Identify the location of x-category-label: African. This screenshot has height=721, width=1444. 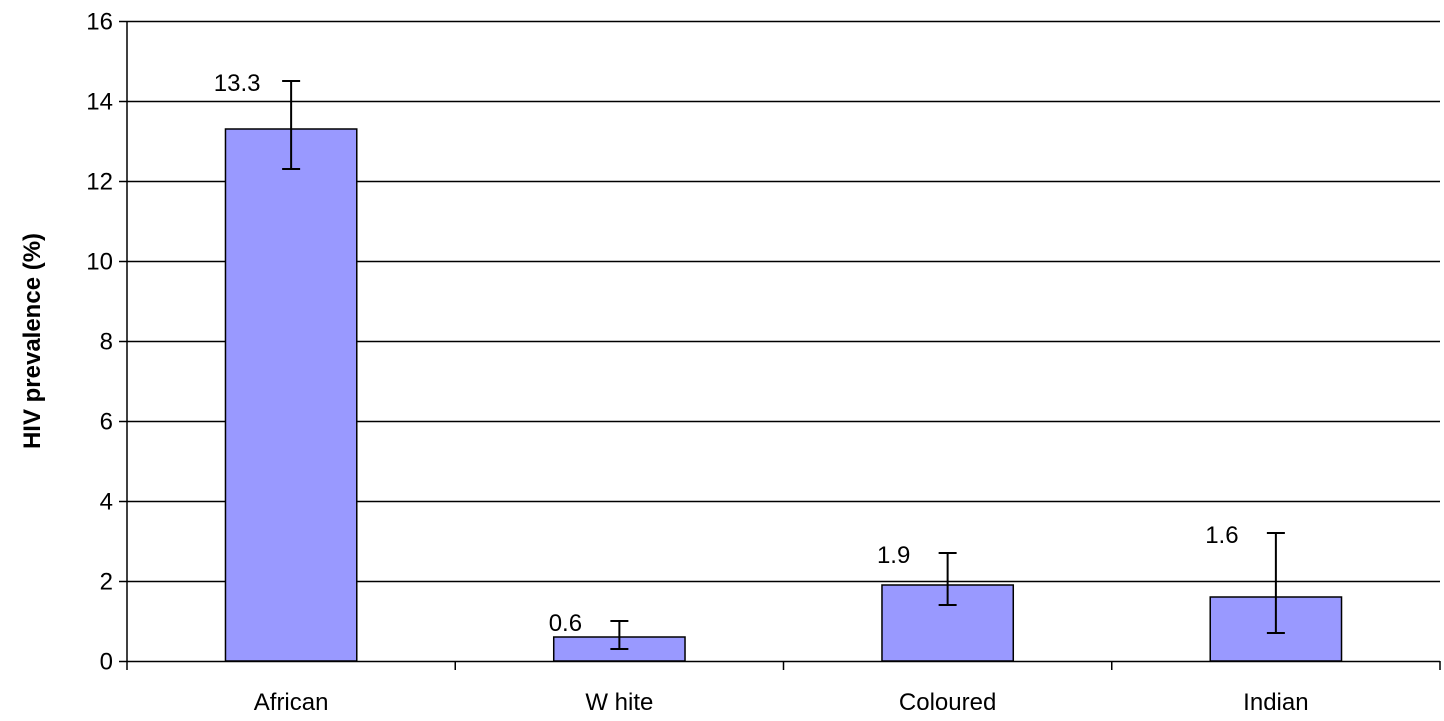
(291, 702).